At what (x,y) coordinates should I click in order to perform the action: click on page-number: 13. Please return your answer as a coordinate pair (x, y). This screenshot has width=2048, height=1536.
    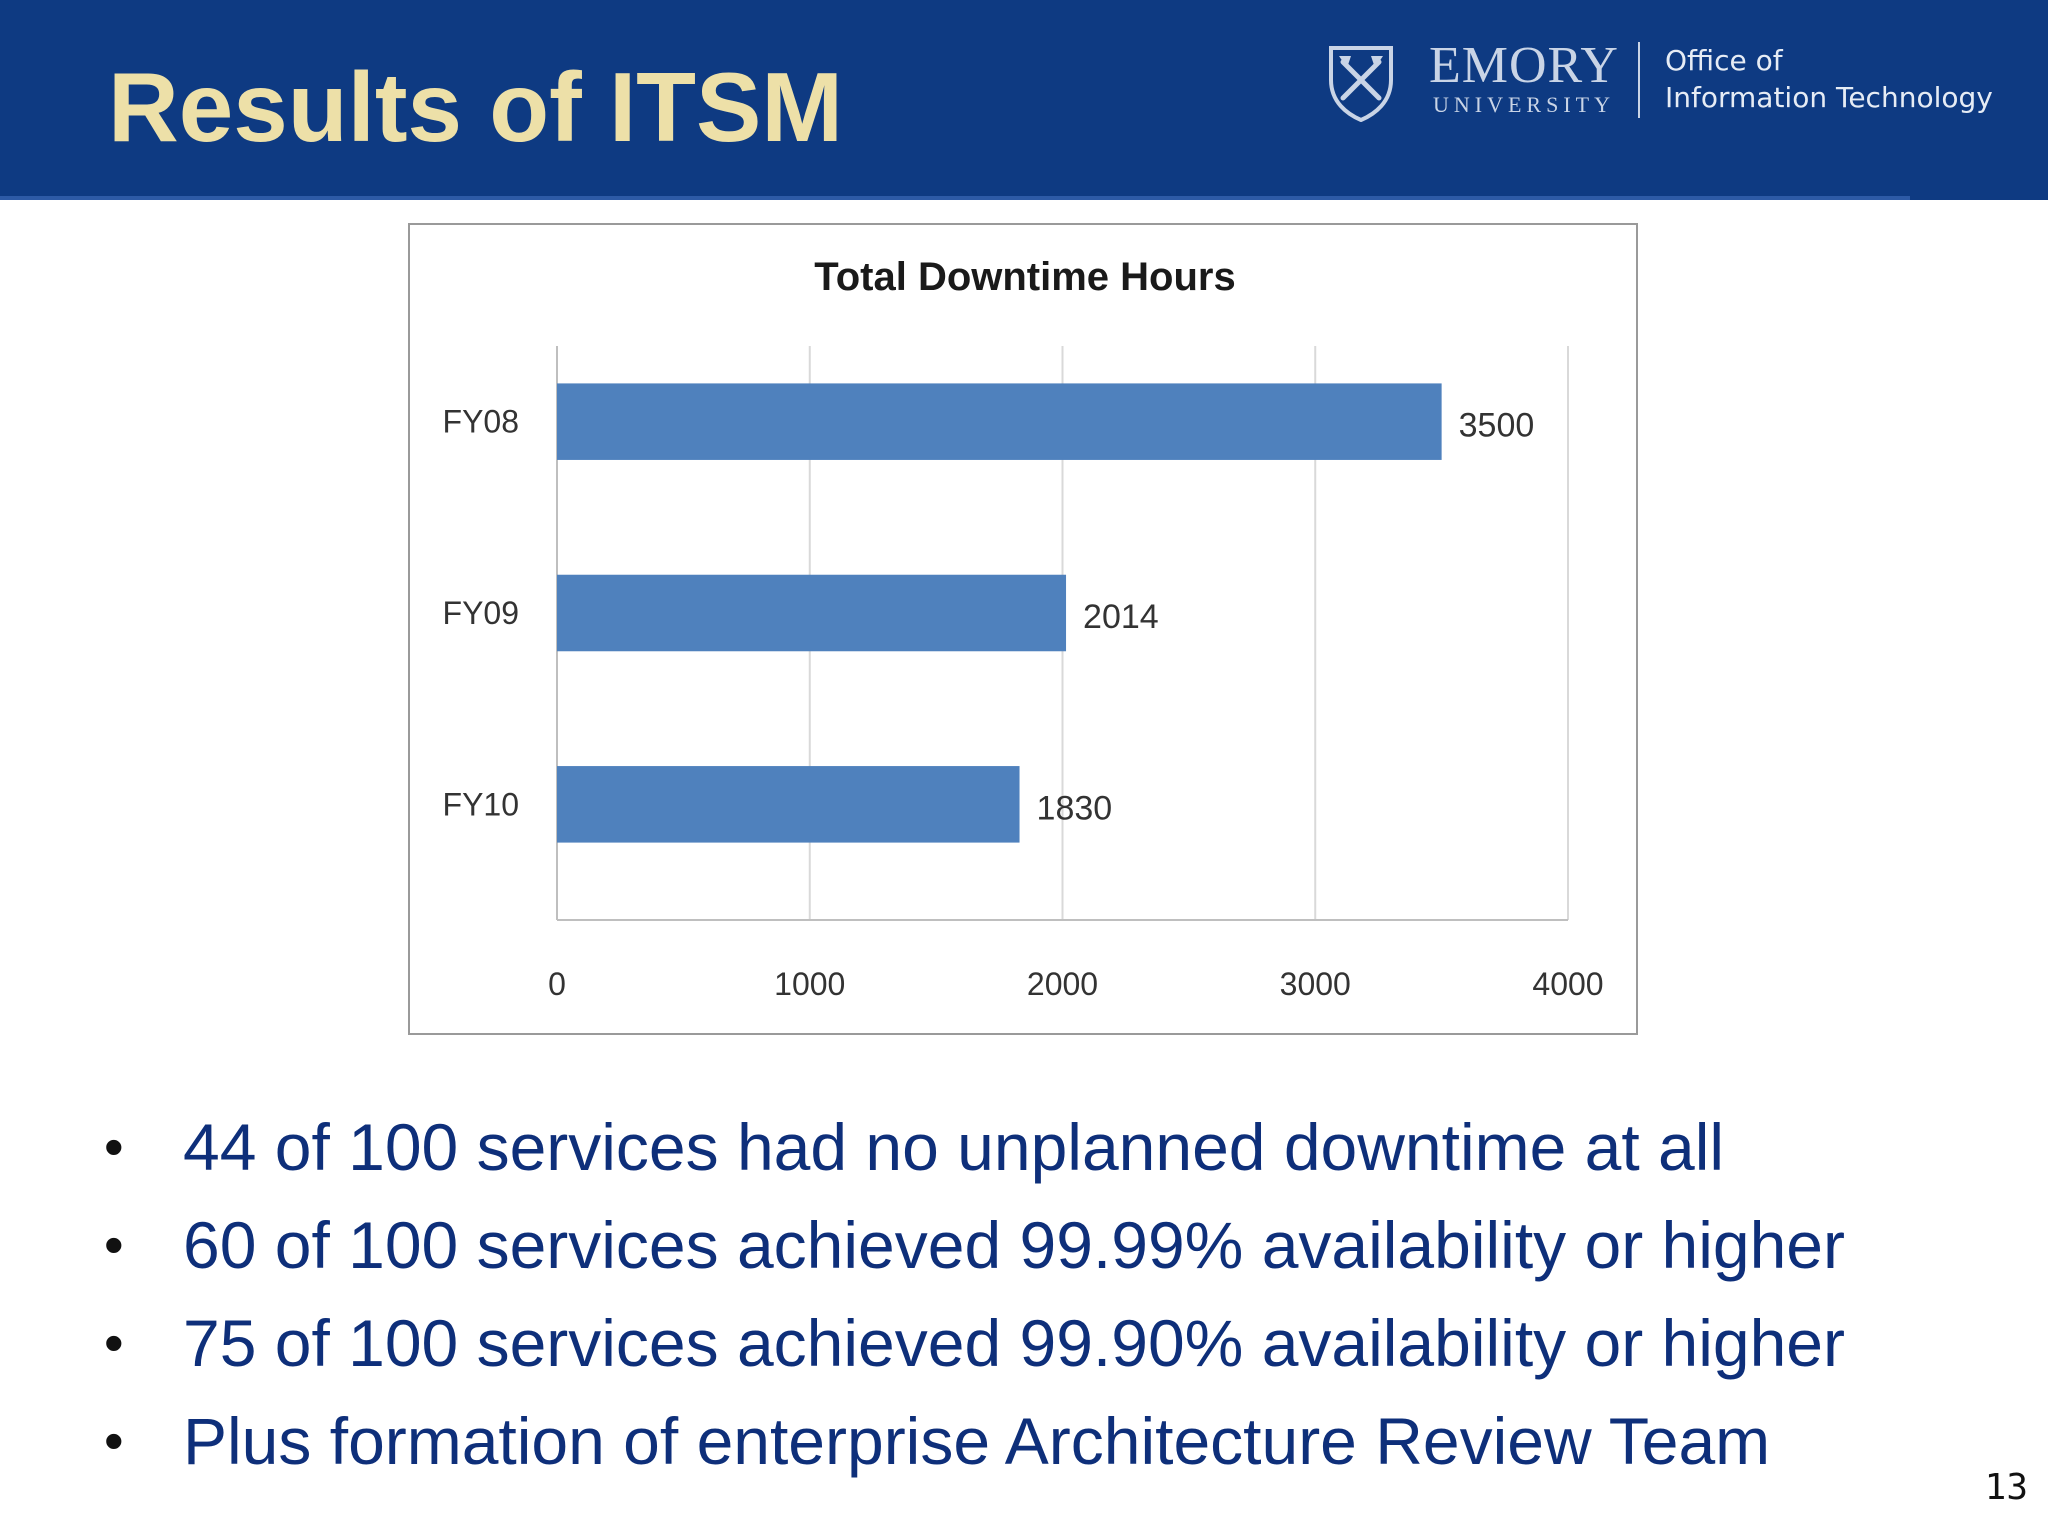
    Looking at the image, I should click on (2006, 1487).